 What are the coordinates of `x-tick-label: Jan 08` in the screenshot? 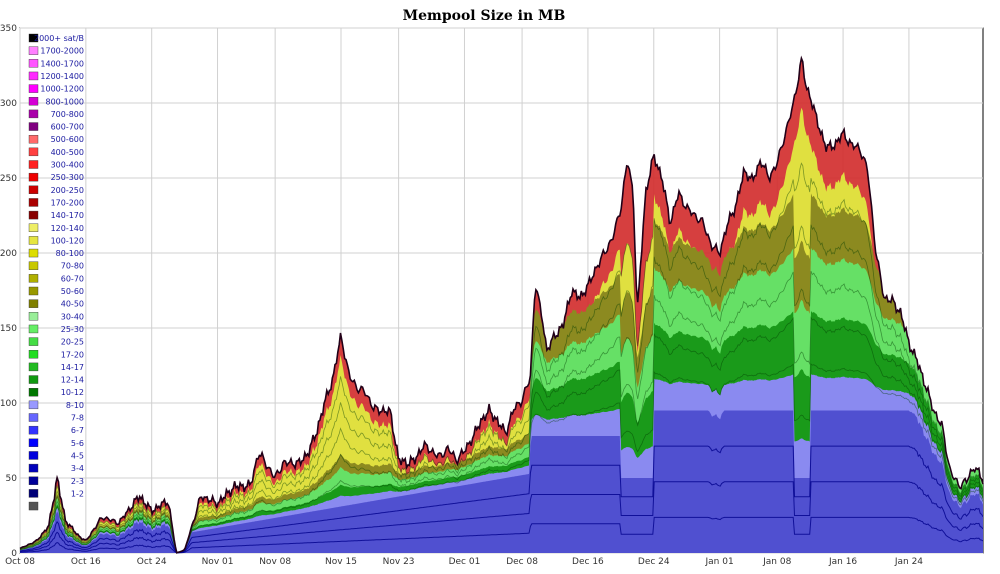 It's located at (776, 562).